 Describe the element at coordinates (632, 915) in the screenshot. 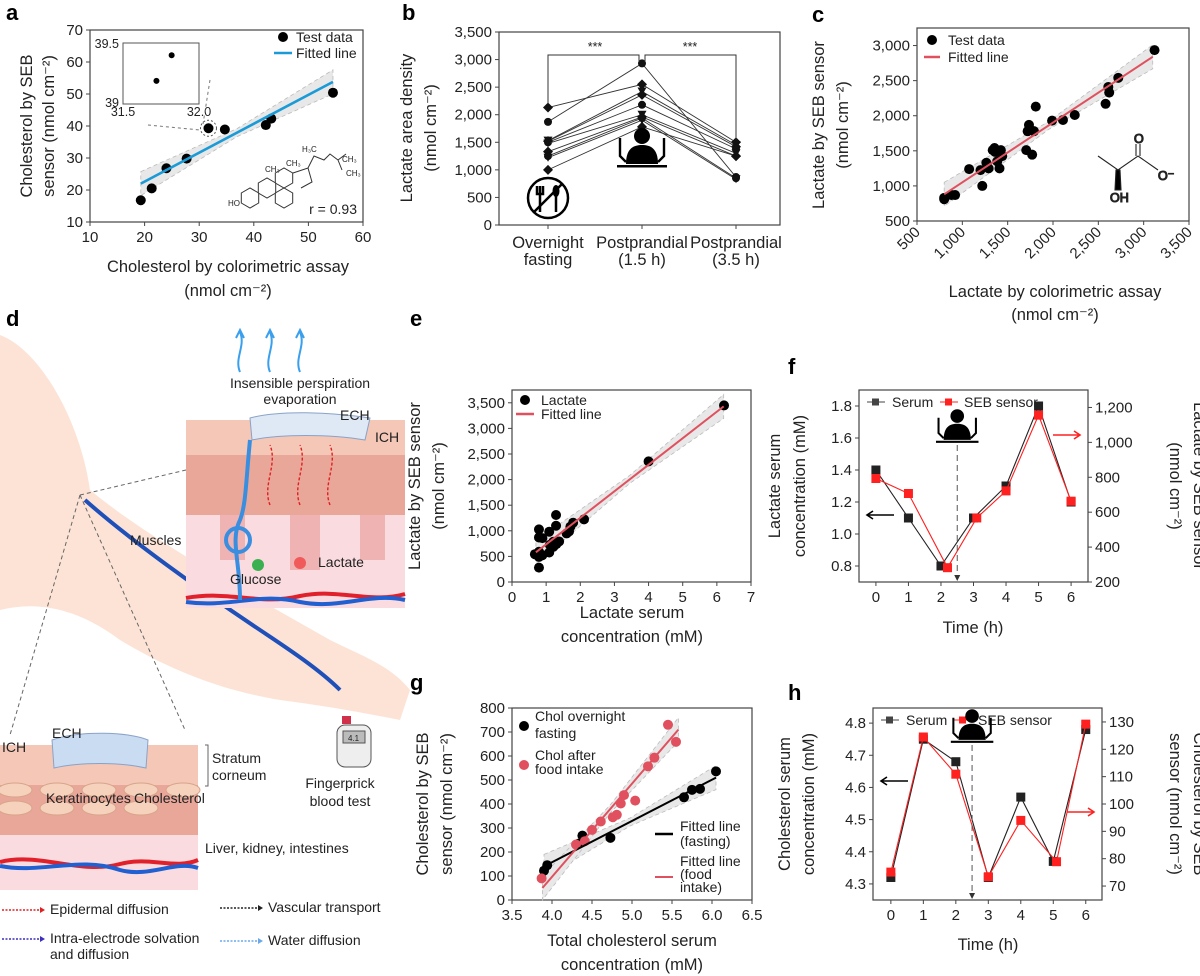

I see `x-tick-label: 5.0` at that location.